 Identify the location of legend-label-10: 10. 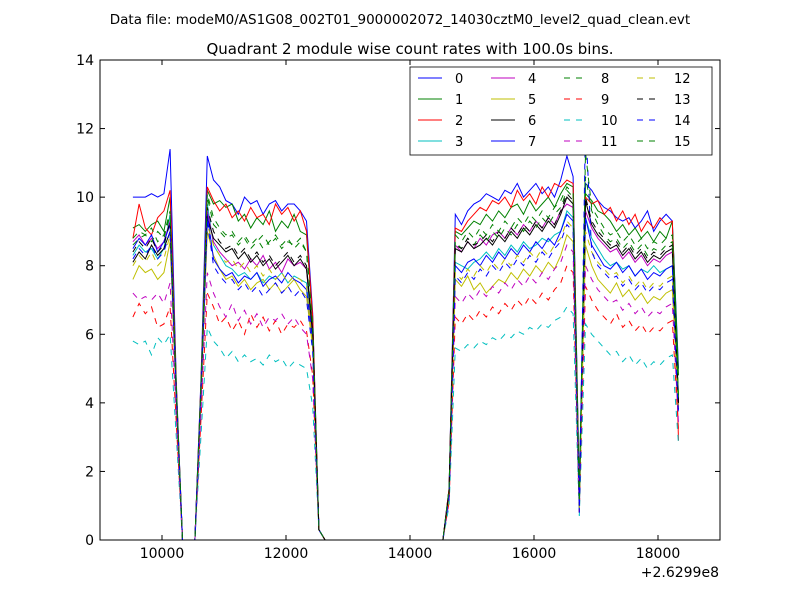
(609, 121).